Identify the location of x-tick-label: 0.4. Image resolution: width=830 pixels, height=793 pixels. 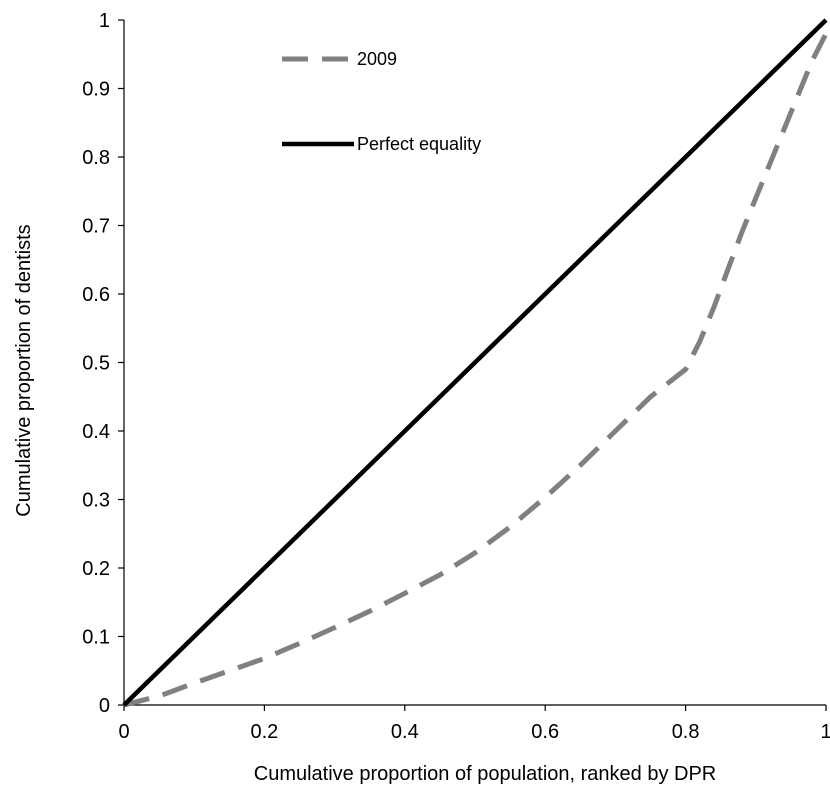
(405, 732).